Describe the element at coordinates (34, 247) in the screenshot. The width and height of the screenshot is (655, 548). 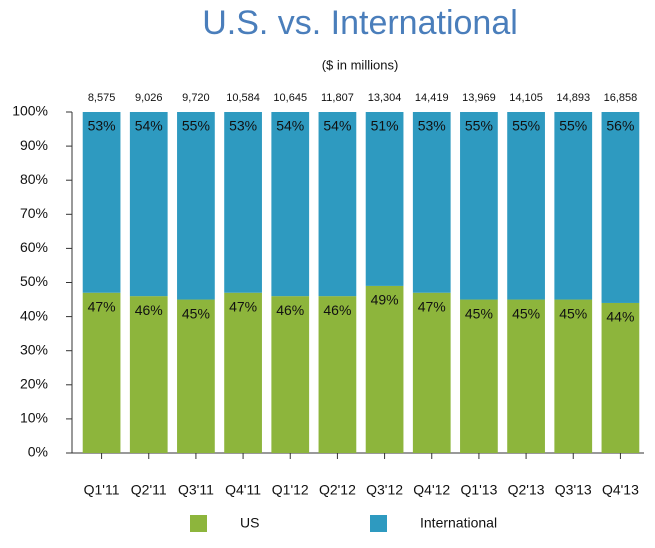
I see `y-tick-label: 60%` at that location.